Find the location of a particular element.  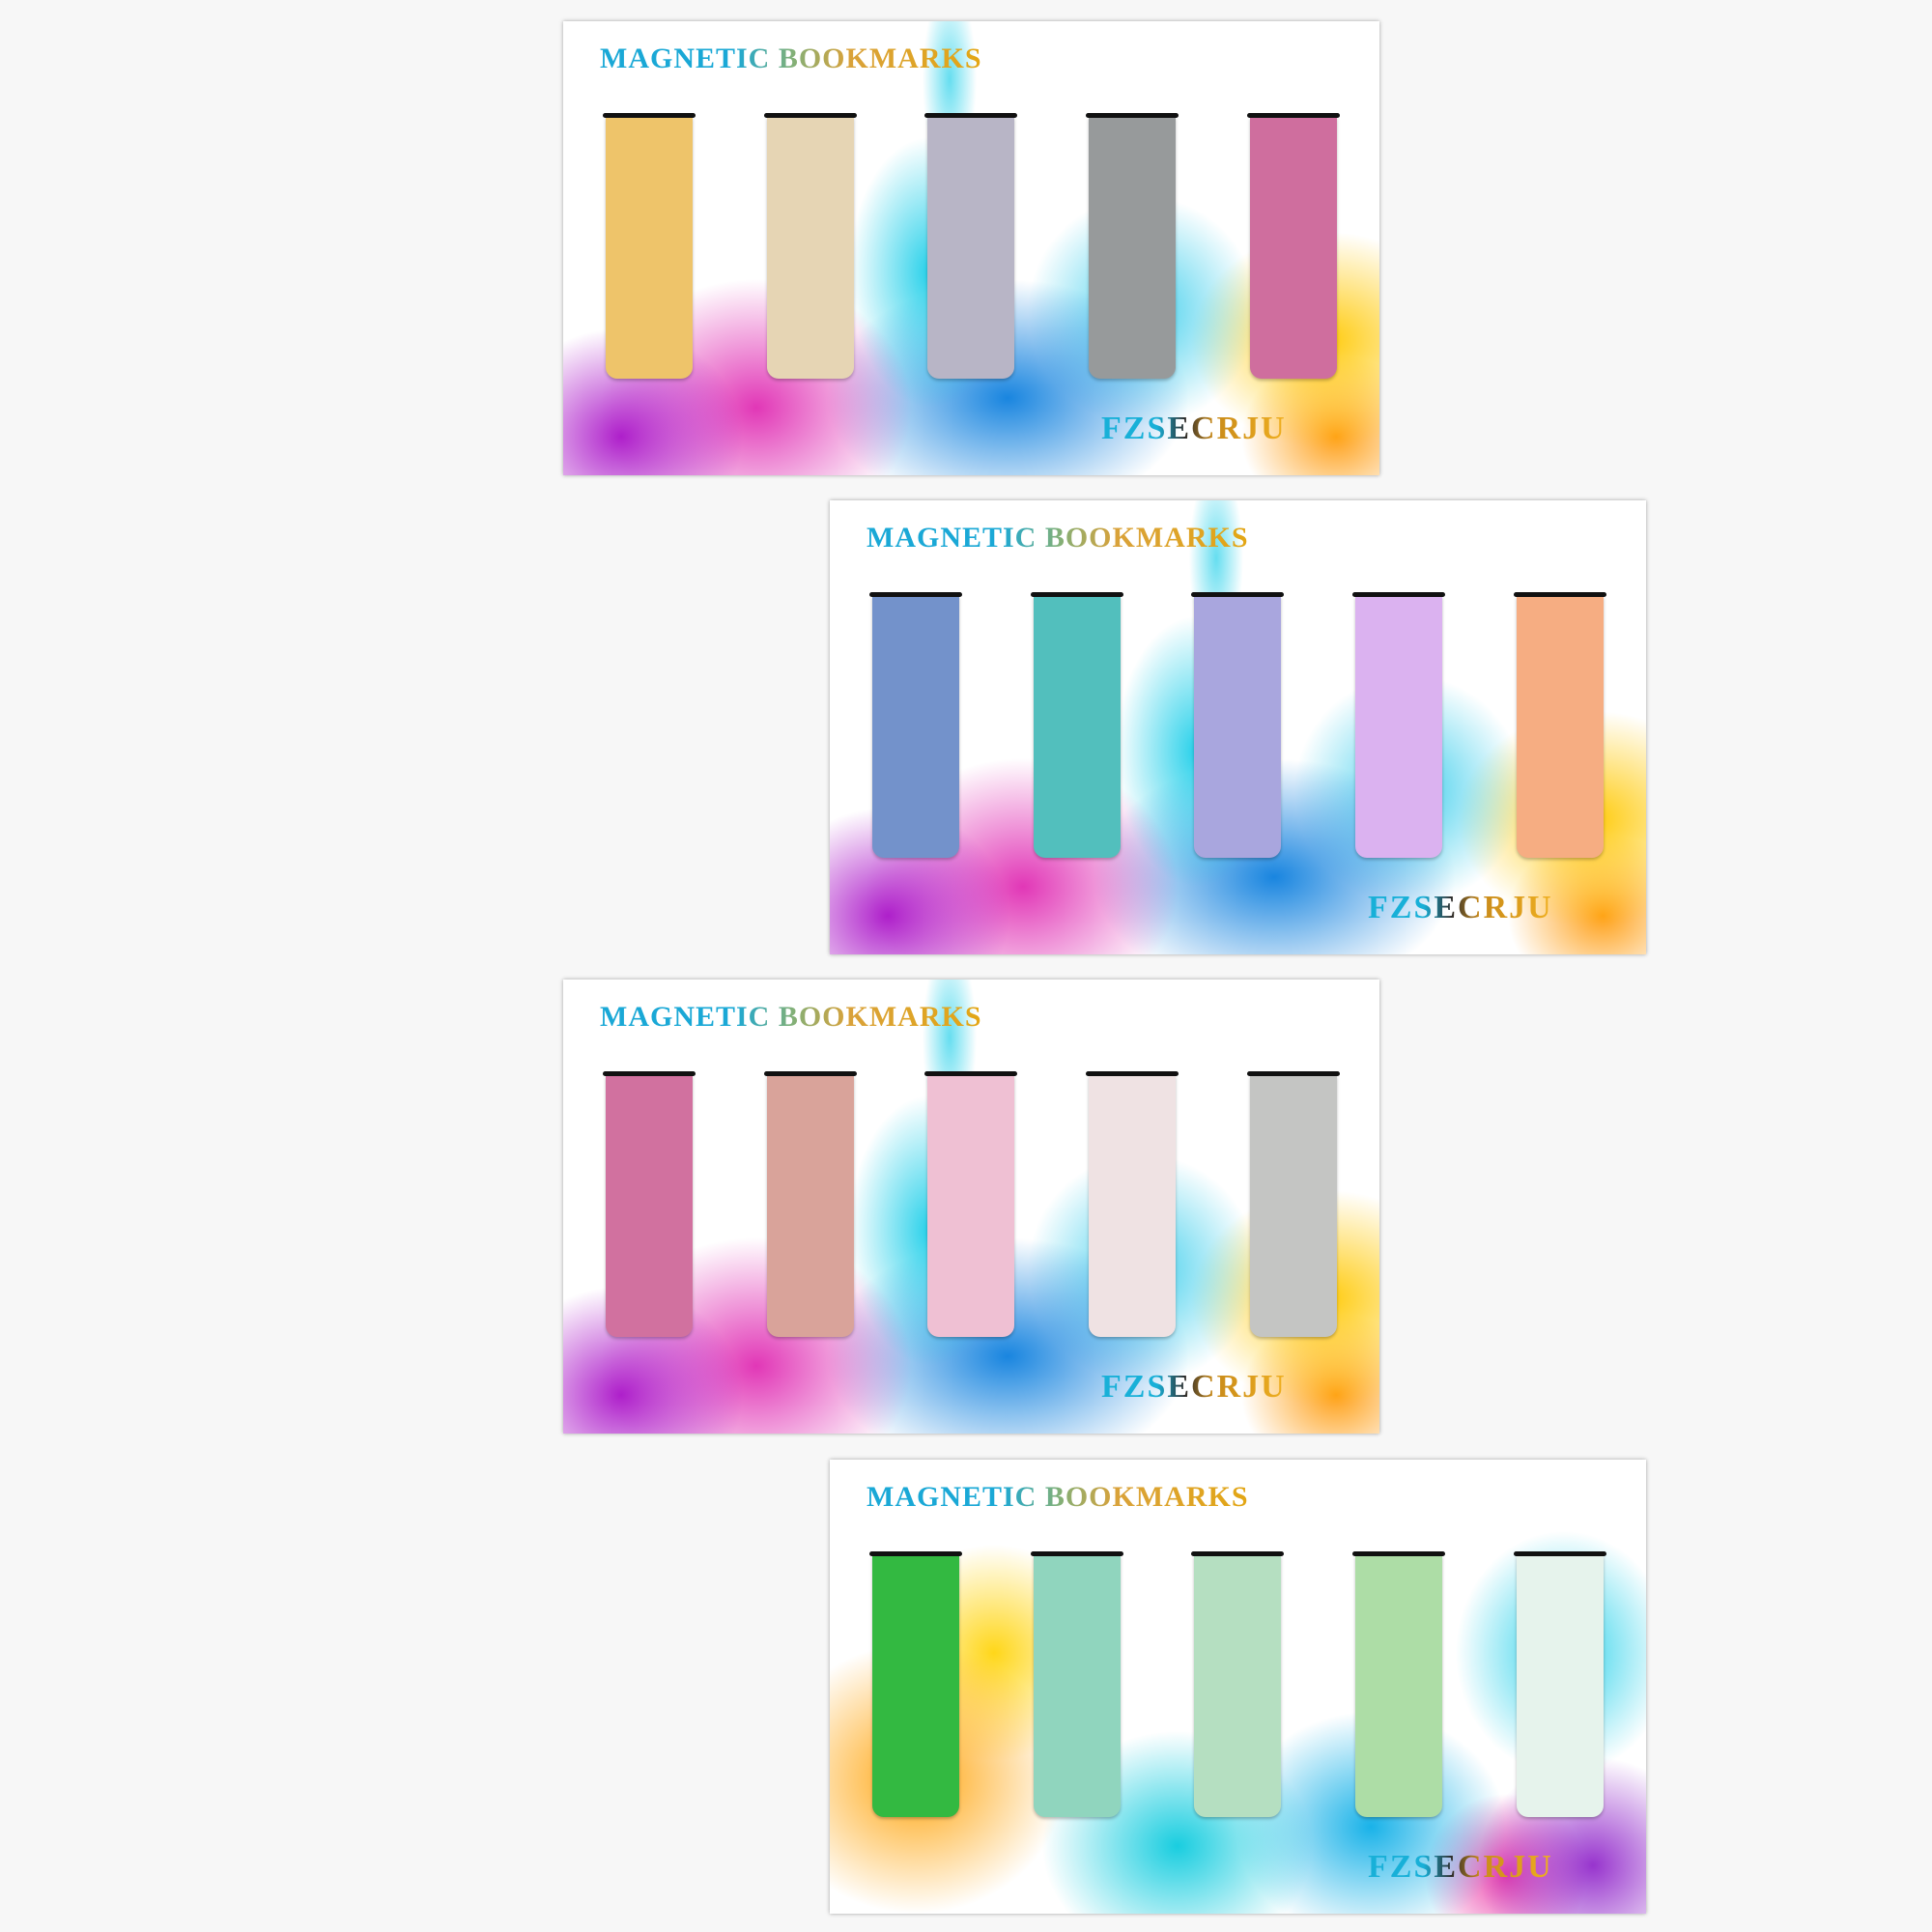

bookmark-card-4: MAGNETIC BOOKMARKS FZSECRJU is located at coordinates (1238, 1687).